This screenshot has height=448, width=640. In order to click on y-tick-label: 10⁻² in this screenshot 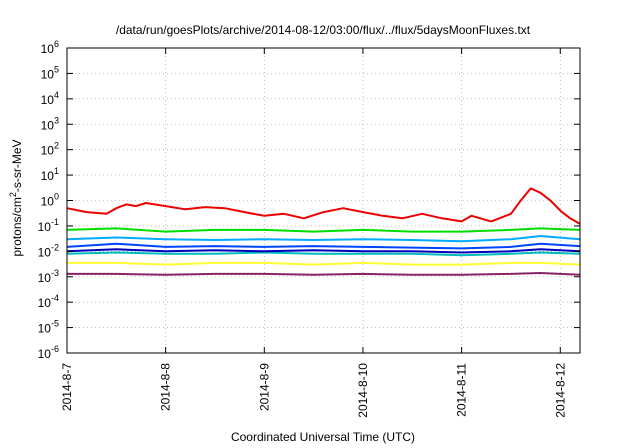, I will do `click(48, 250)`.